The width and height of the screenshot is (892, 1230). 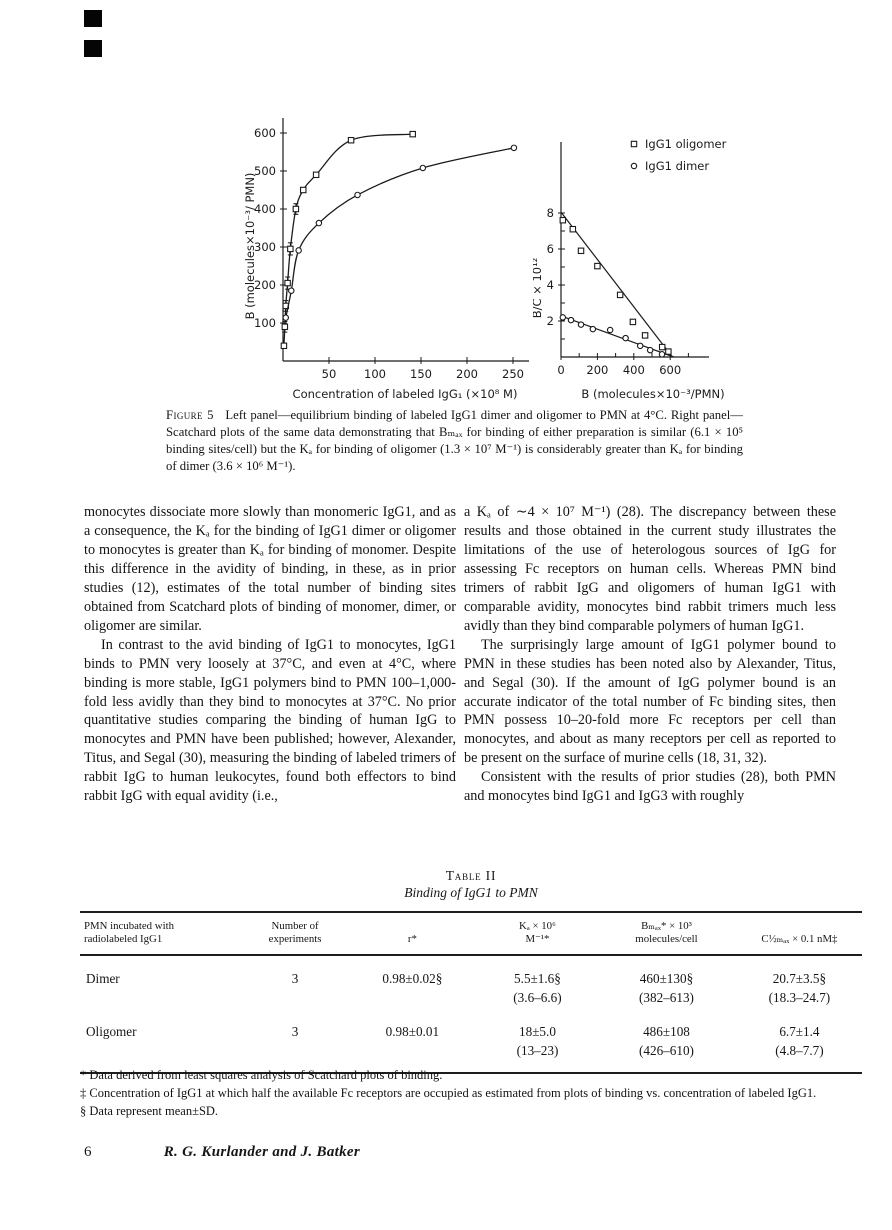 I want to click on table-header-cell: Kₐ × 10⁶ M⁻¹*, so click(x=537, y=934).